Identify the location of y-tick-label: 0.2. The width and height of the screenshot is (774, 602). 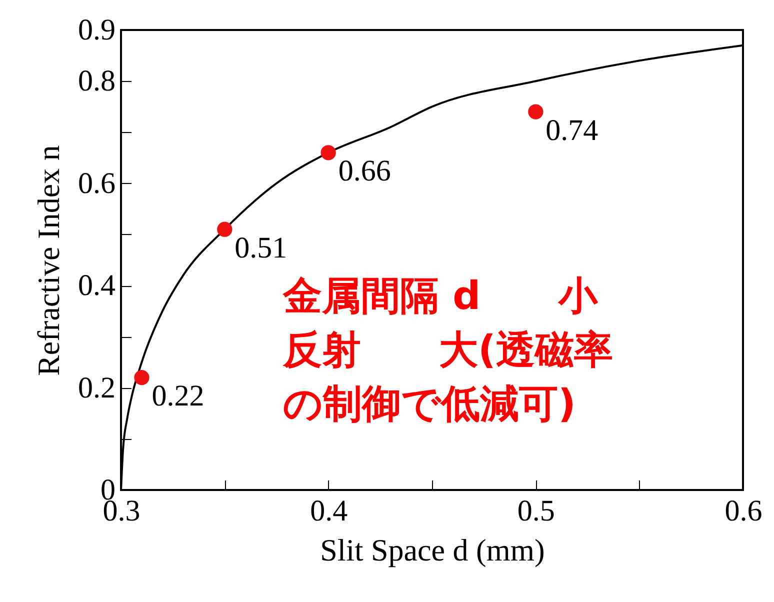
(97, 387).